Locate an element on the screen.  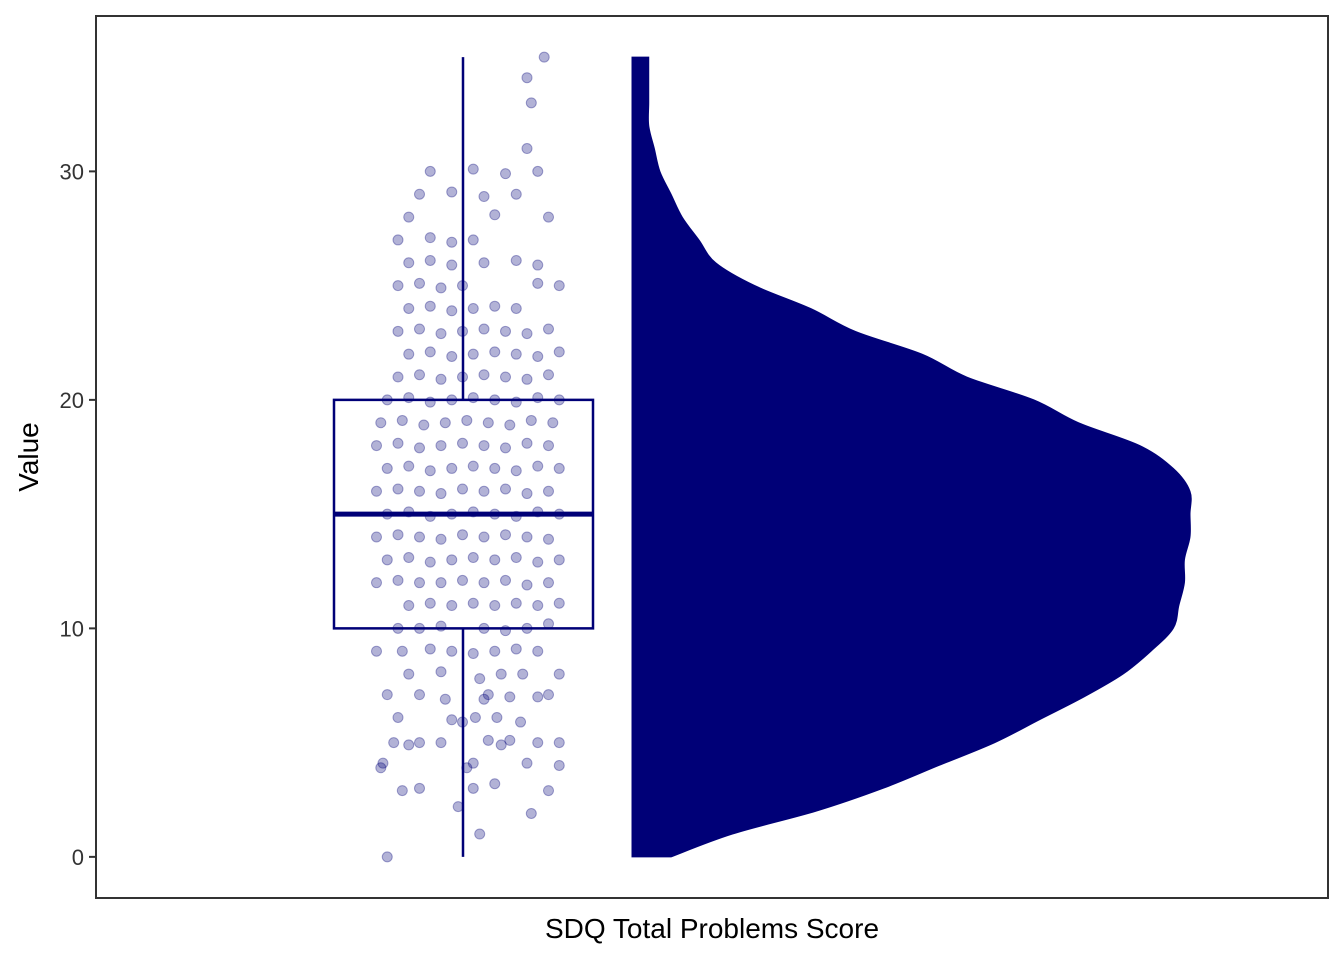
y-tick-label: 0 is located at coordinates (78, 857).